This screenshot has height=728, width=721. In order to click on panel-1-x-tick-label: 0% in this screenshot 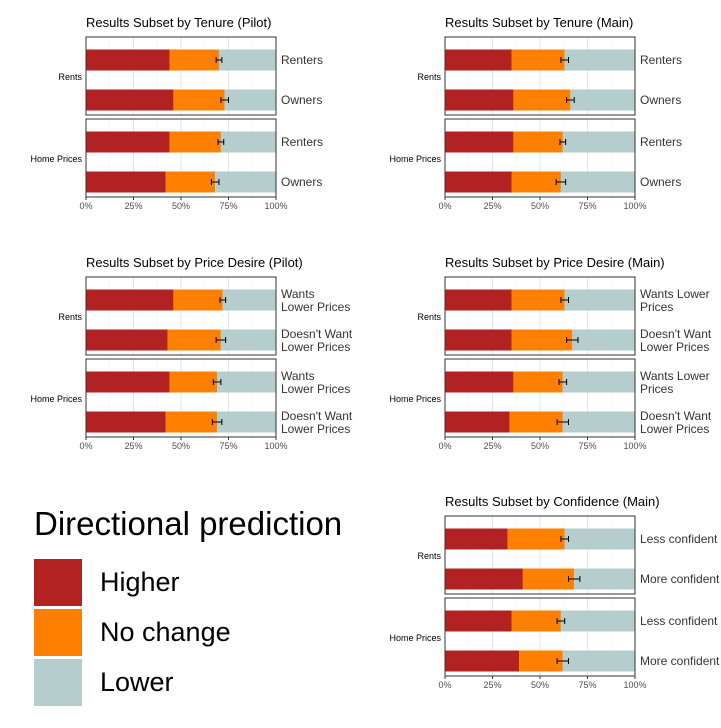, I will do `click(85, 206)`.